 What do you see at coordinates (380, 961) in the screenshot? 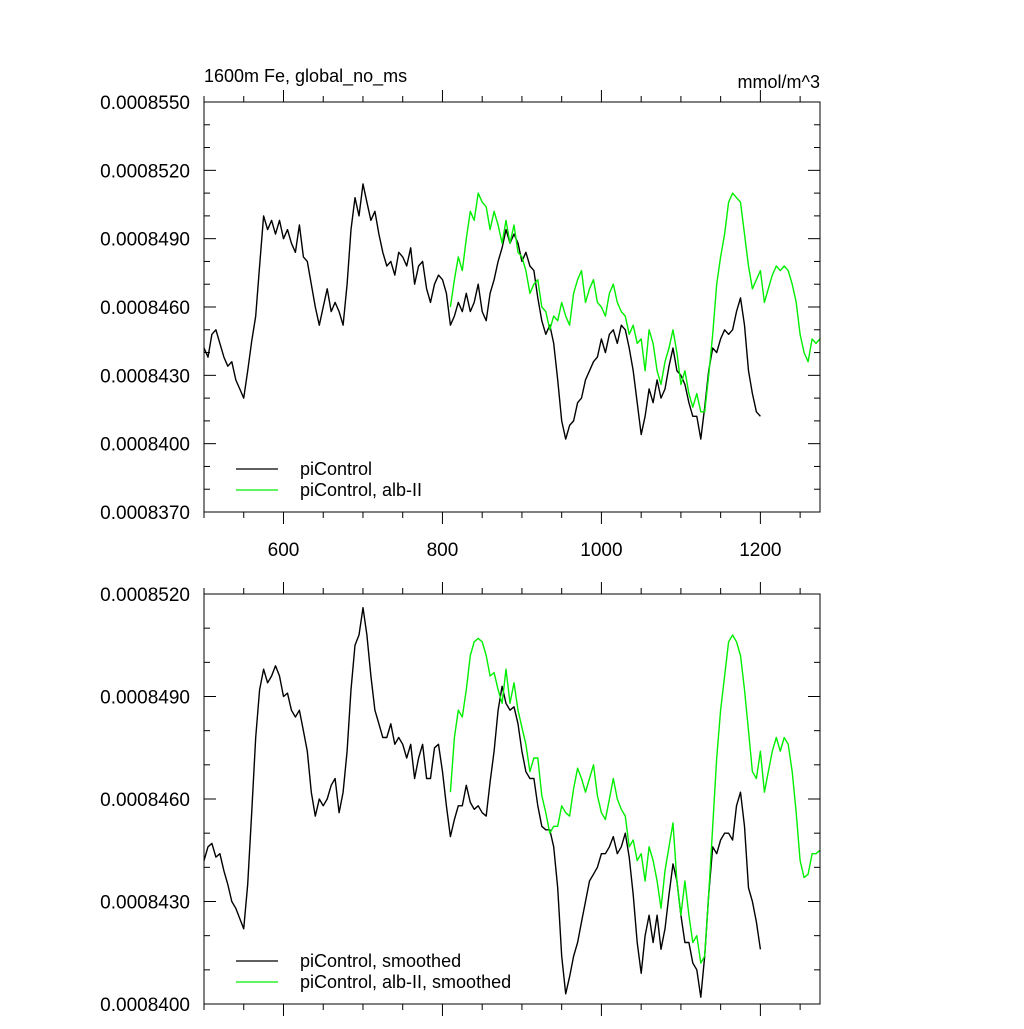
I see `legend-label-picontrol-smoothed: piControl, smoothed` at bounding box center [380, 961].